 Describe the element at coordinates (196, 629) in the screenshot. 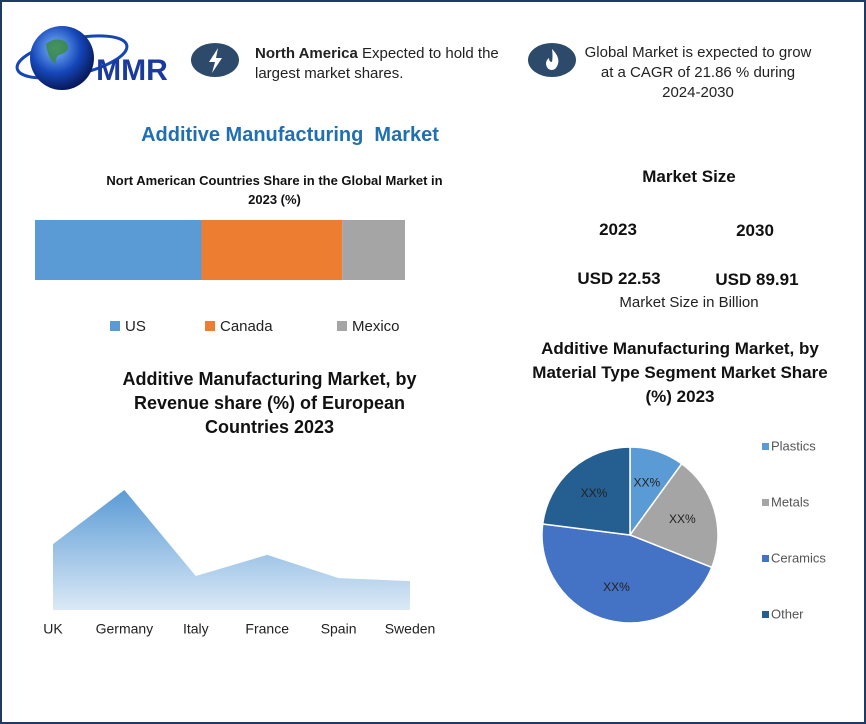

I see `x-tick-label: Italy` at that location.